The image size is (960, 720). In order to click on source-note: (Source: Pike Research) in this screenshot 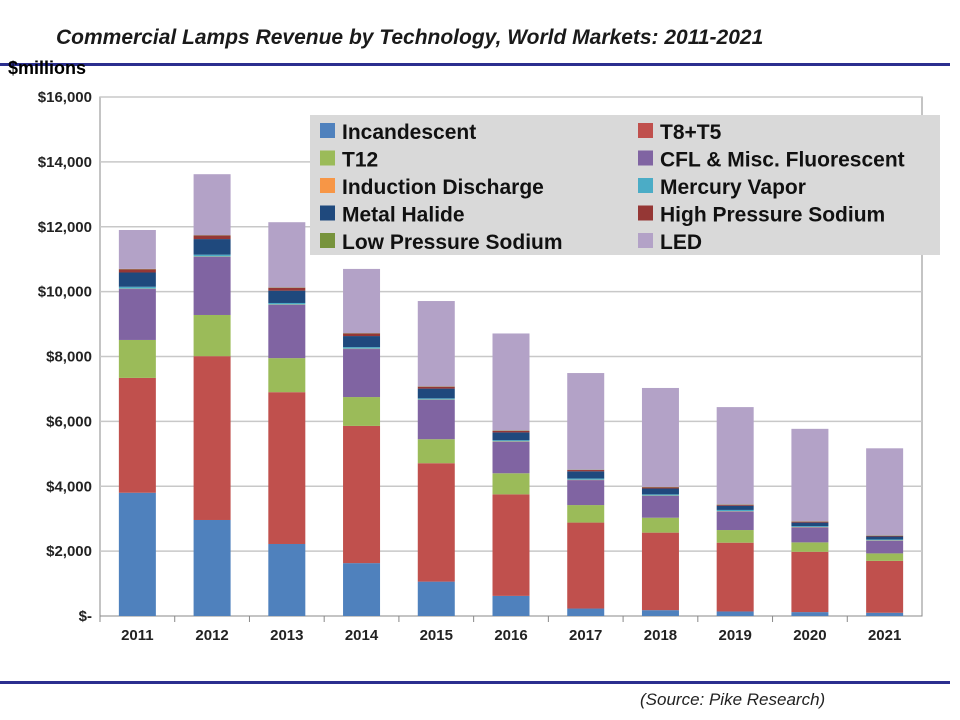, I will do `click(733, 699)`.